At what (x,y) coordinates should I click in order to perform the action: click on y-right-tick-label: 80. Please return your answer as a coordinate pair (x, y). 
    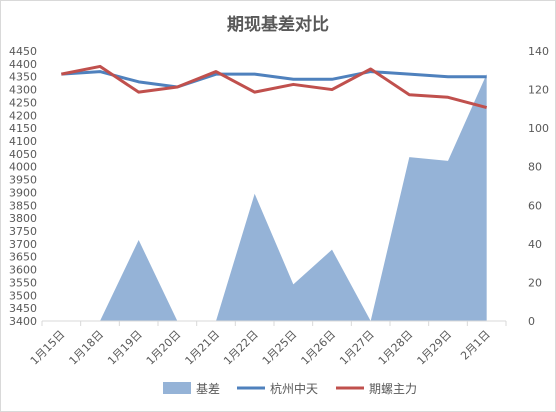
    Looking at the image, I should click on (535, 167).